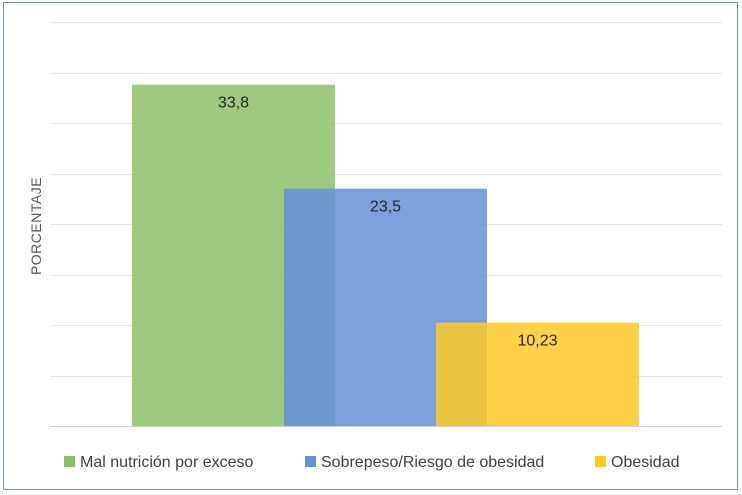 This screenshot has width=742, height=495. I want to click on legend-label-1: Mal nutrición por exceso, so click(167, 462).